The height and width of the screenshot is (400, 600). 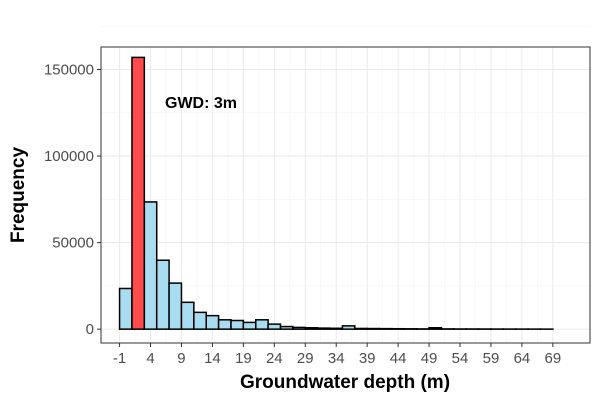 What do you see at coordinates (460, 358) in the screenshot?
I see `x-tick-label: 54` at bounding box center [460, 358].